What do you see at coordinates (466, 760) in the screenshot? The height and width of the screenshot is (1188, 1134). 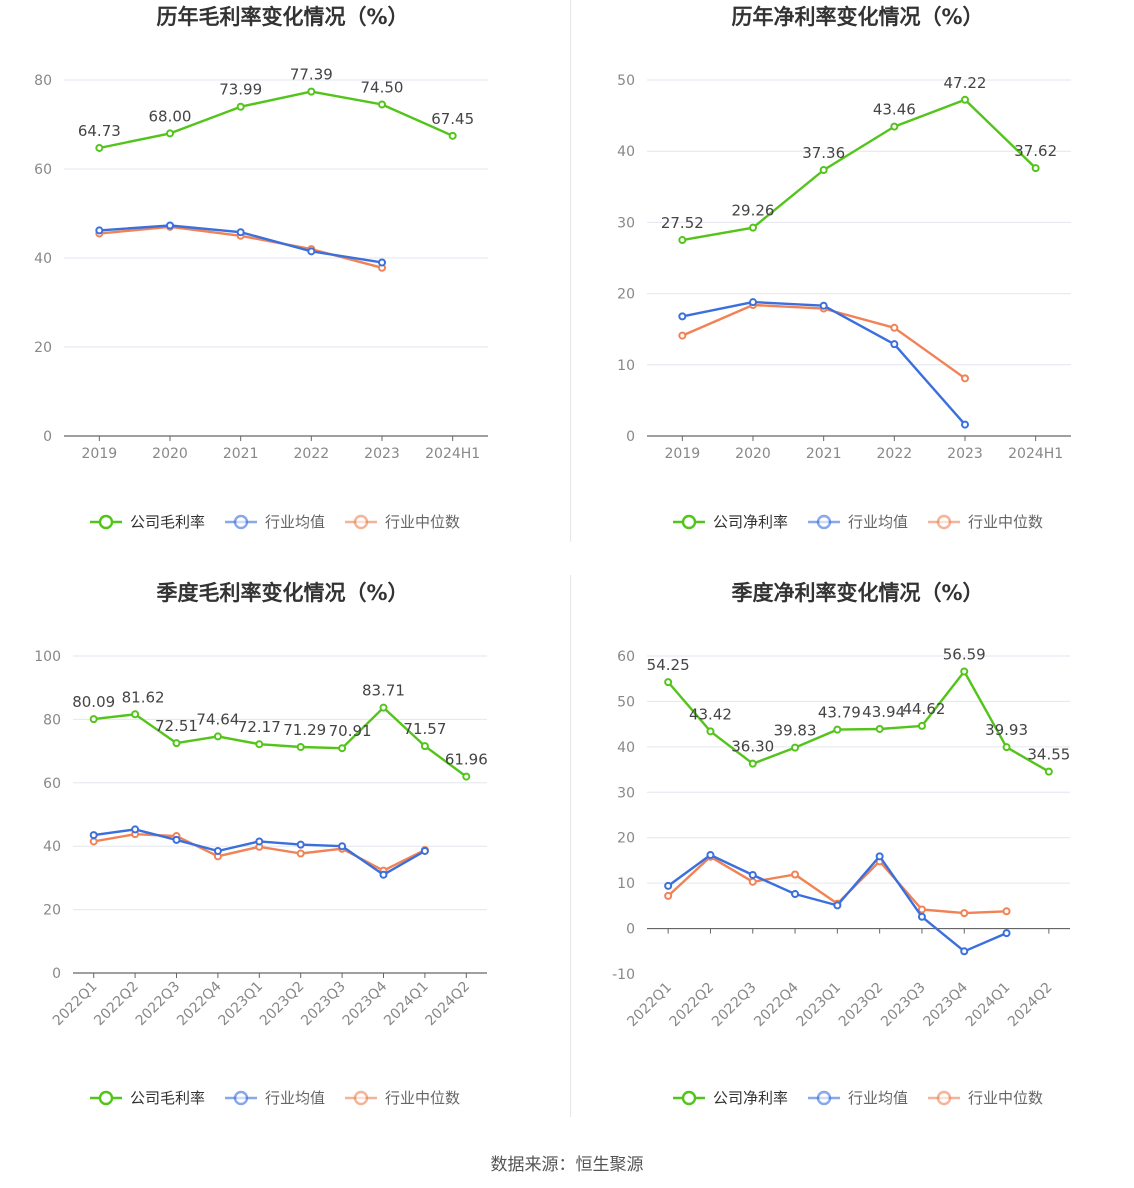 I see `data-label: 61.96` at bounding box center [466, 760].